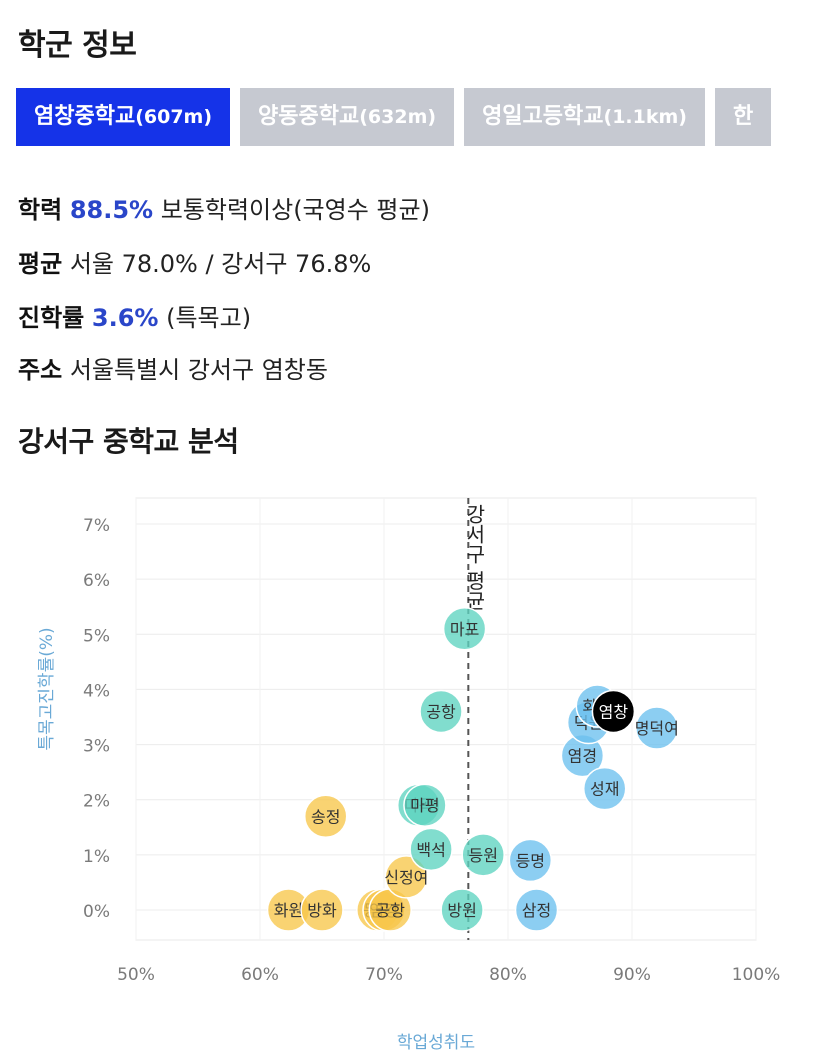 The image size is (827, 1051). I want to click on advancement-label: 진학률, so click(51, 318).